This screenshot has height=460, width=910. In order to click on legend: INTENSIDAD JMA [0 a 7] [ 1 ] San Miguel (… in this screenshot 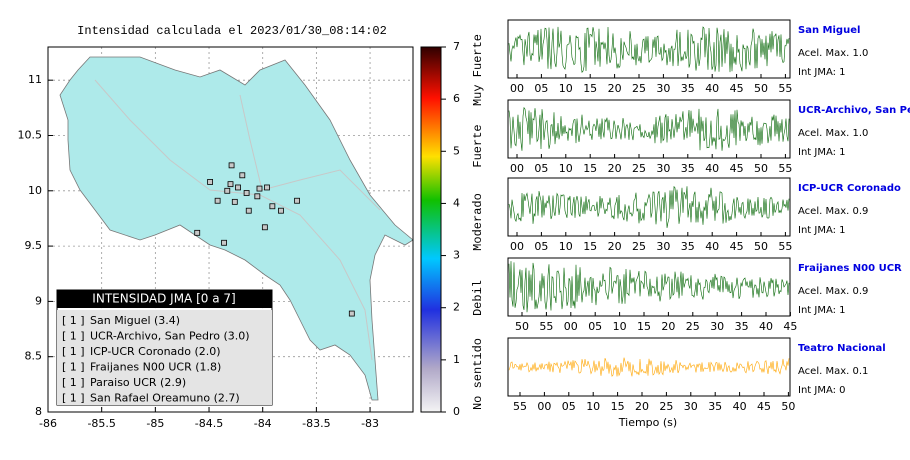, I will do `click(164, 347)`.